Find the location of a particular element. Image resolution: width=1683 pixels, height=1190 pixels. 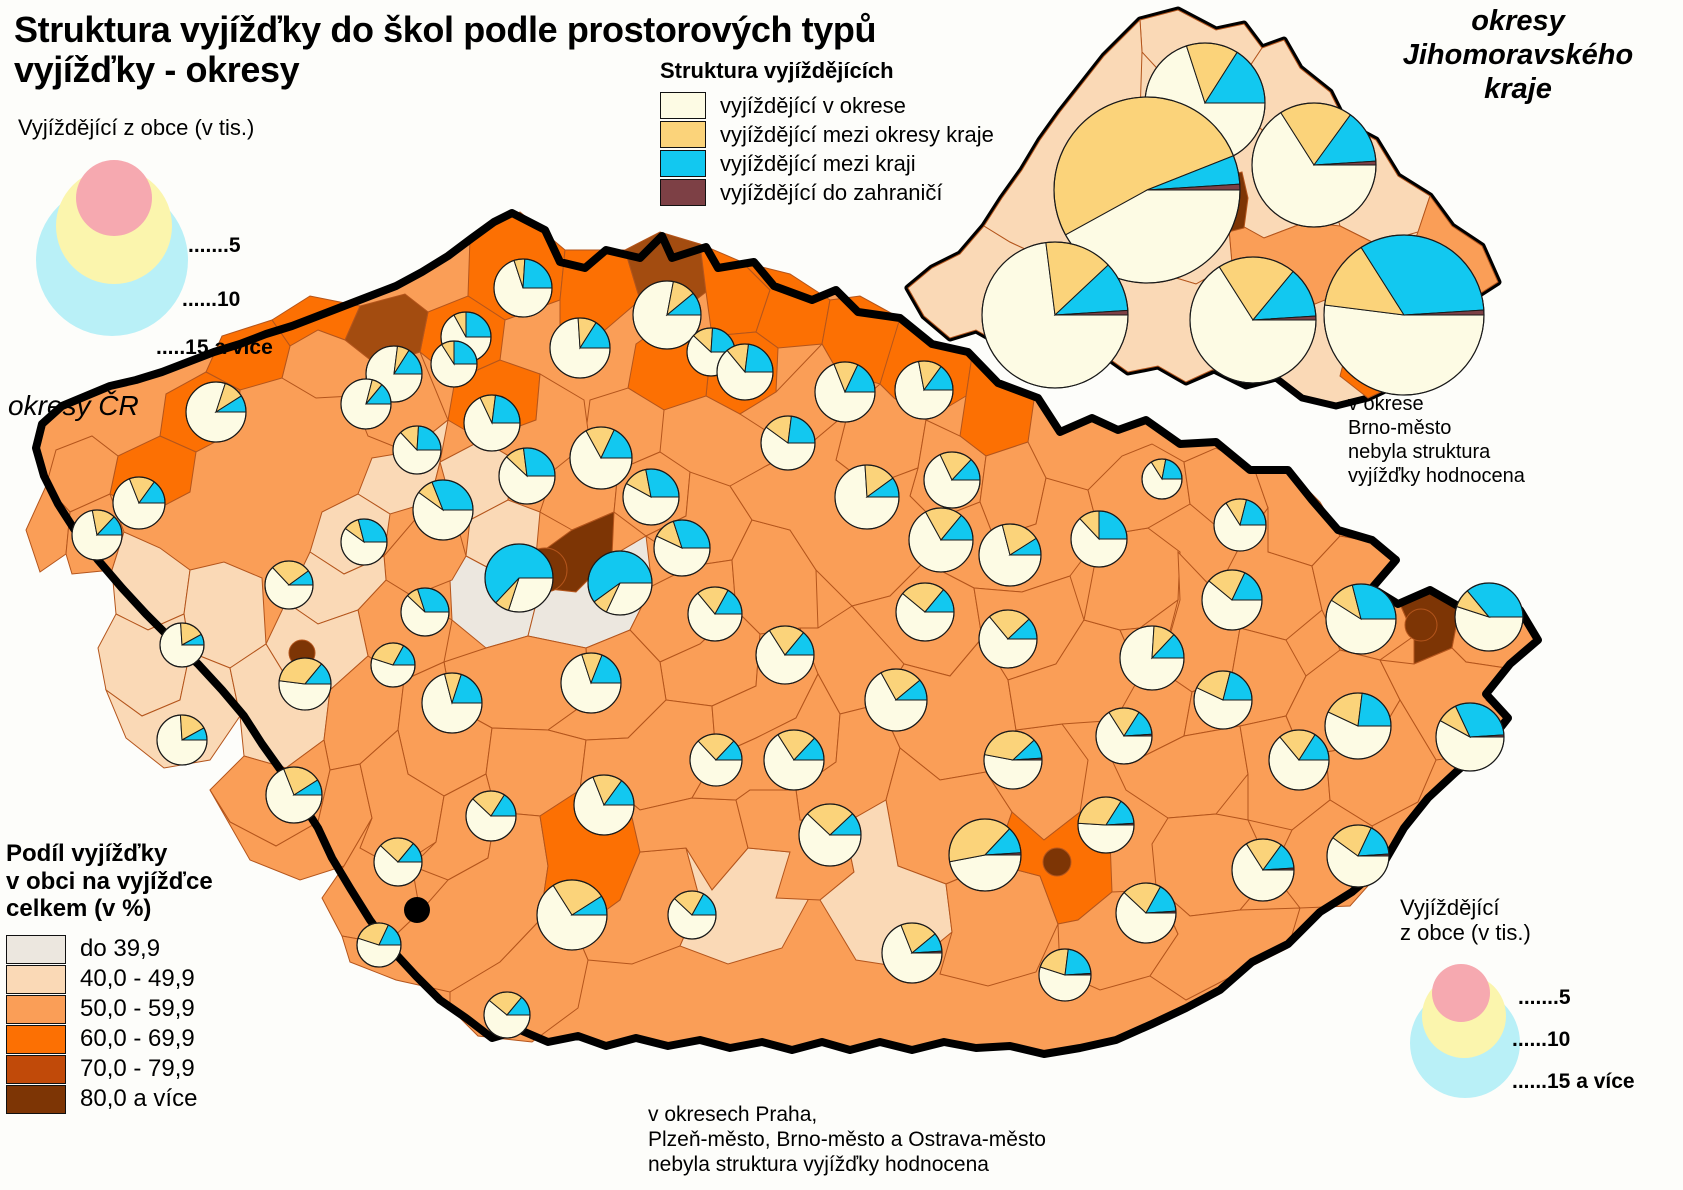

structure-legend-label-1: vyjíždějící mezi okresy kraje is located at coordinates (857, 134).